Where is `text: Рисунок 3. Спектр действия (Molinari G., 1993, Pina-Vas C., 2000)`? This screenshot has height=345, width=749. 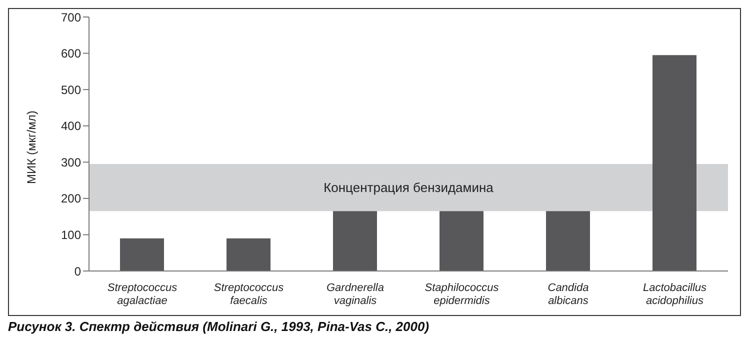
text: Рисунок 3. Спектр действия (Molinari G., 1993, Pina-Vas C., 2000) is located at coordinates (219, 326).